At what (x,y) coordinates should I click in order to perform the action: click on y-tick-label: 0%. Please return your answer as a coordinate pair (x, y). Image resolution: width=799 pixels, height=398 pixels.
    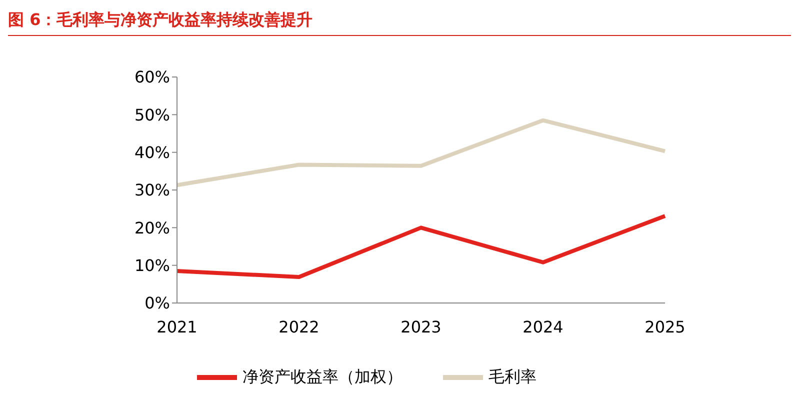
    Looking at the image, I should click on (157, 303).